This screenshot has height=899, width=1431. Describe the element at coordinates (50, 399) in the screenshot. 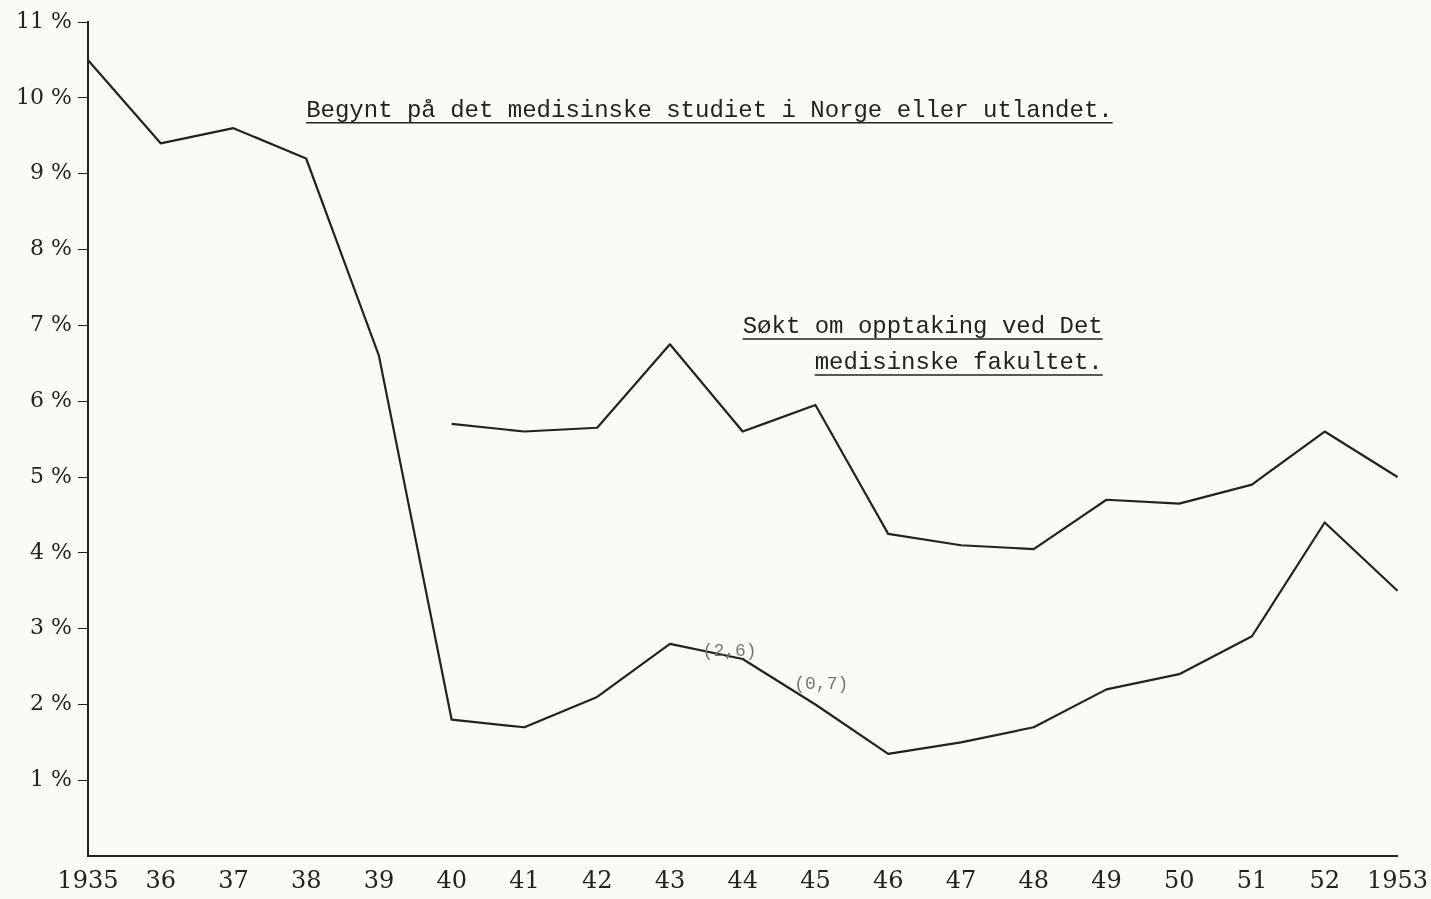

I see `y-tick-label: 6 %` at that location.